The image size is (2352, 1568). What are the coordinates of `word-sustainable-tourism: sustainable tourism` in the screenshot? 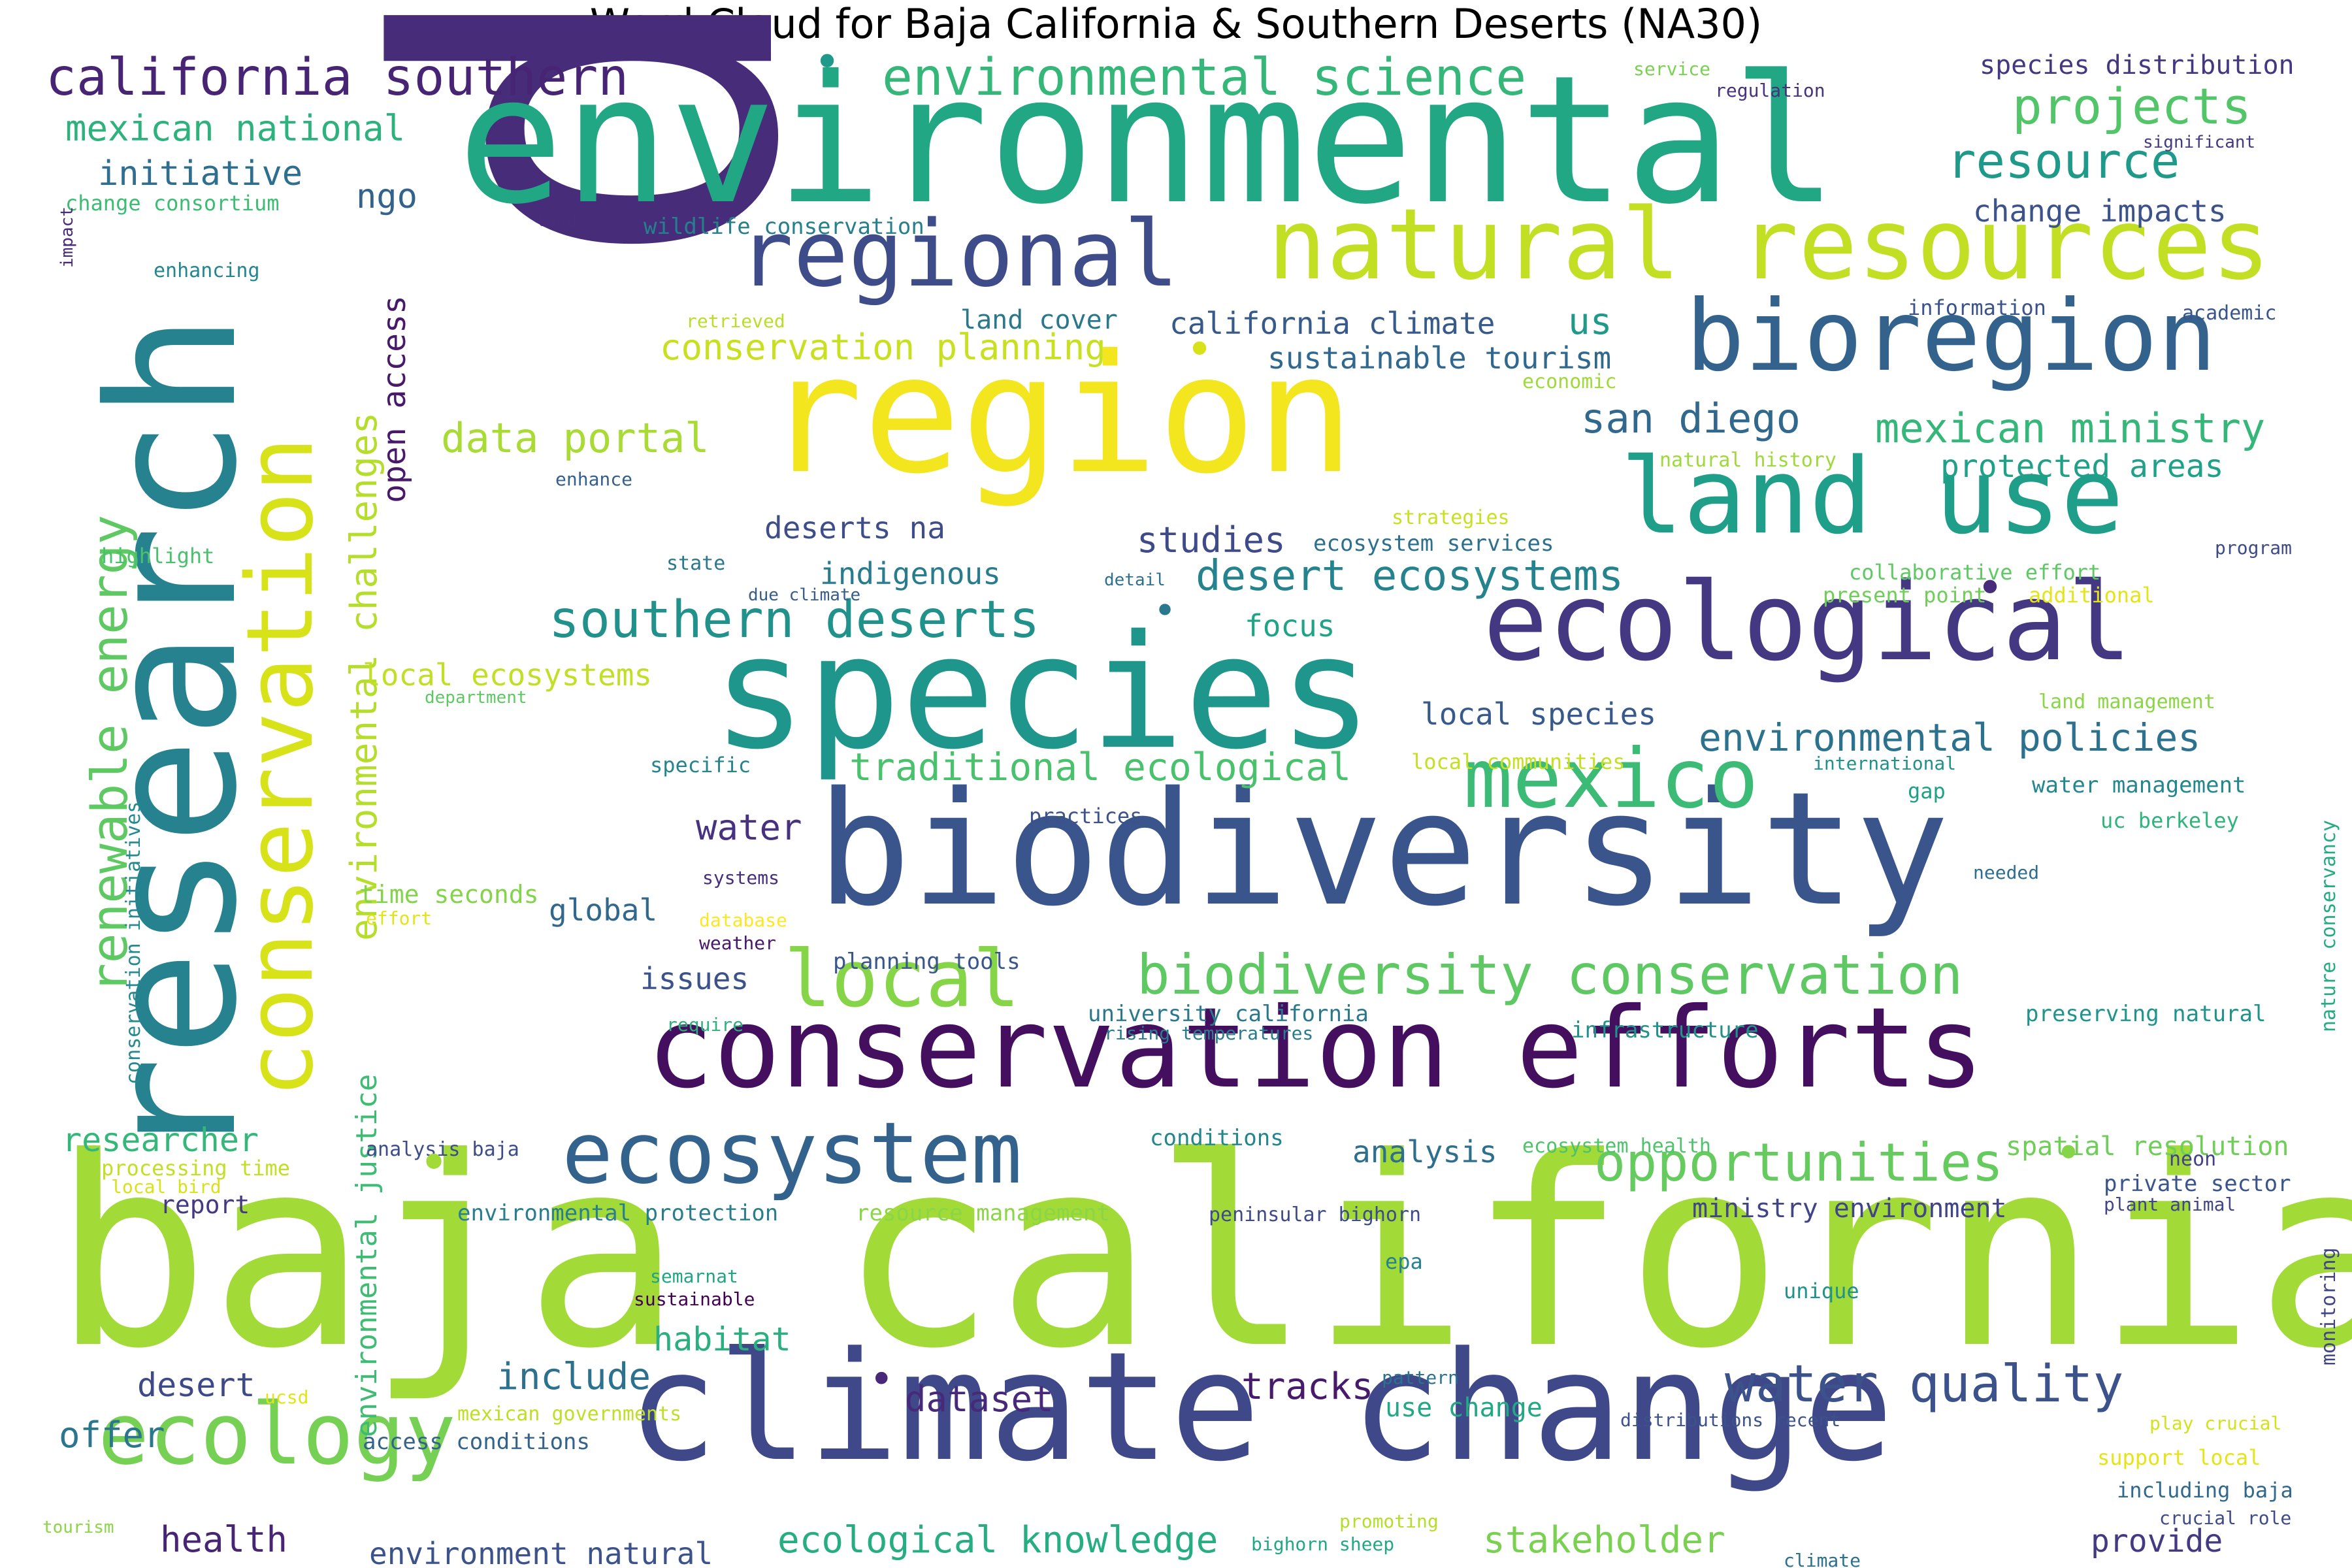 It's located at (1439, 358).